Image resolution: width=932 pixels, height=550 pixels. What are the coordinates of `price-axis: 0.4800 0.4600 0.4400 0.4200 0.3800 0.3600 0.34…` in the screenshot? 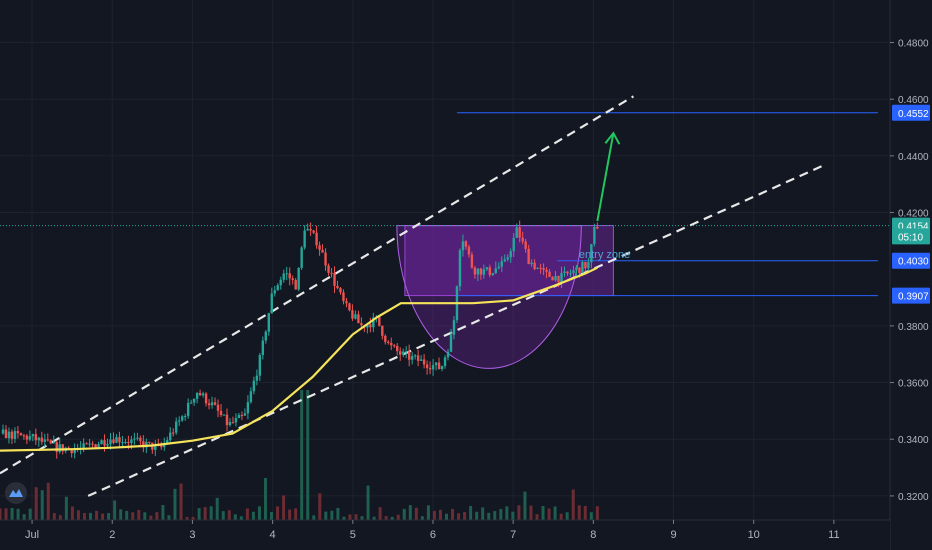 It's located at (910, 275).